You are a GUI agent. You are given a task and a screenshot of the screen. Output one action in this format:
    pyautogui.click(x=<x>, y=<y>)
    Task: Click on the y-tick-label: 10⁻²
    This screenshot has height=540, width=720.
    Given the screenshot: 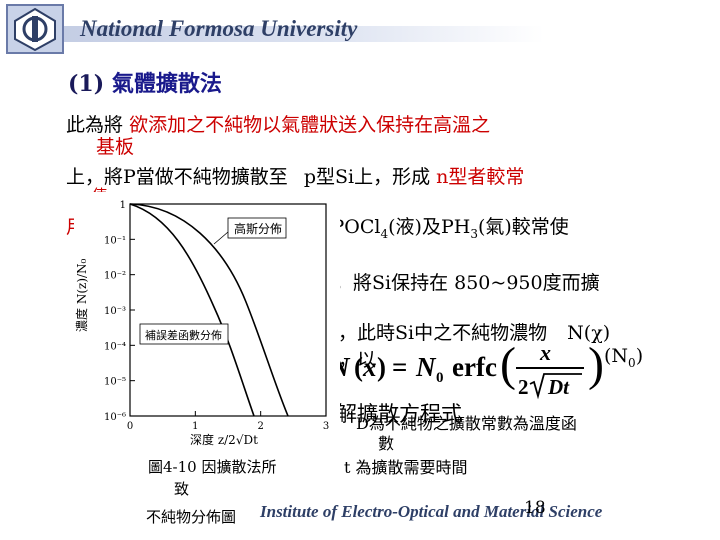 What is the action you would take?
    pyautogui.click(x=115, y=276)
    